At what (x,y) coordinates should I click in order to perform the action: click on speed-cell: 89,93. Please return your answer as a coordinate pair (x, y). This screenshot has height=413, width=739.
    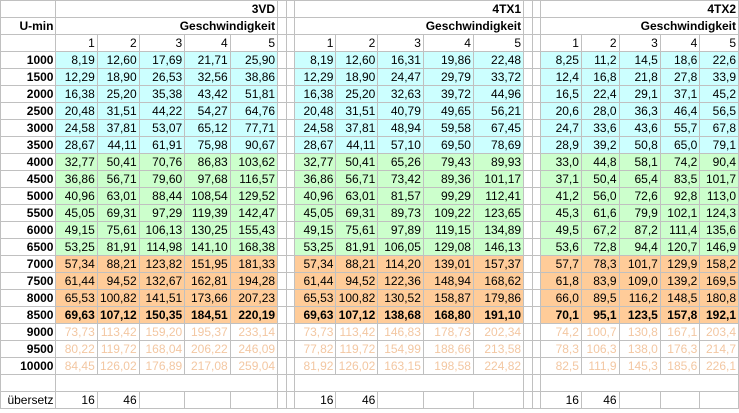
    Looking at the image, I should click on (498, 162).